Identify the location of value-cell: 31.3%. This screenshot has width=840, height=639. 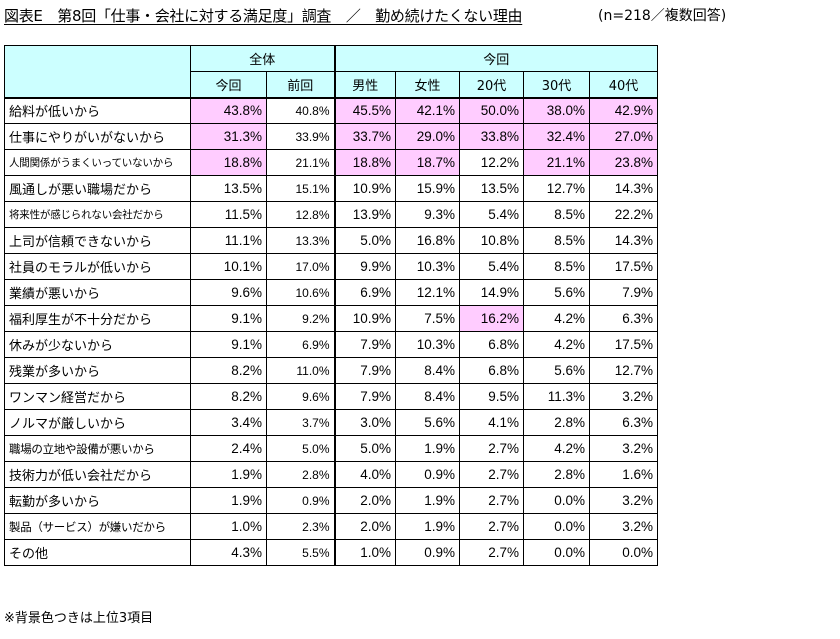
(228, 136).